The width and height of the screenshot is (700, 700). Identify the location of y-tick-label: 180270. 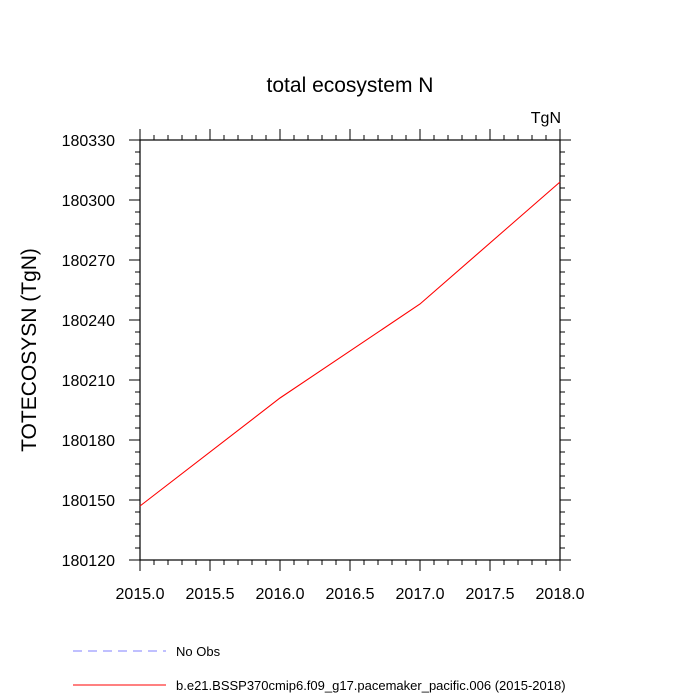
(88, 261).